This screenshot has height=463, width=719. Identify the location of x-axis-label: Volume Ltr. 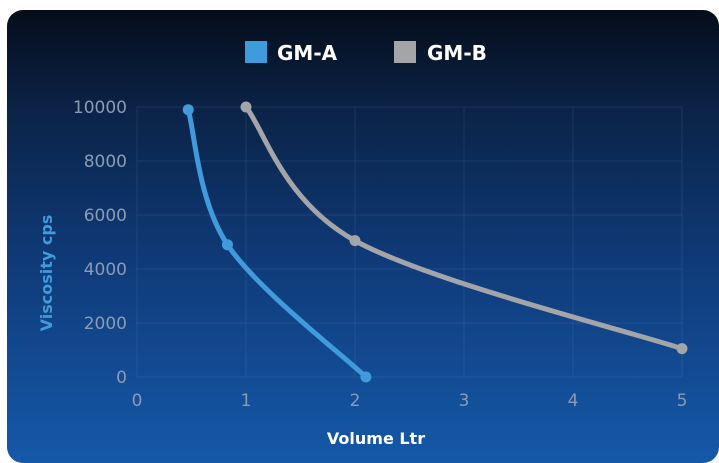
(376, 438).